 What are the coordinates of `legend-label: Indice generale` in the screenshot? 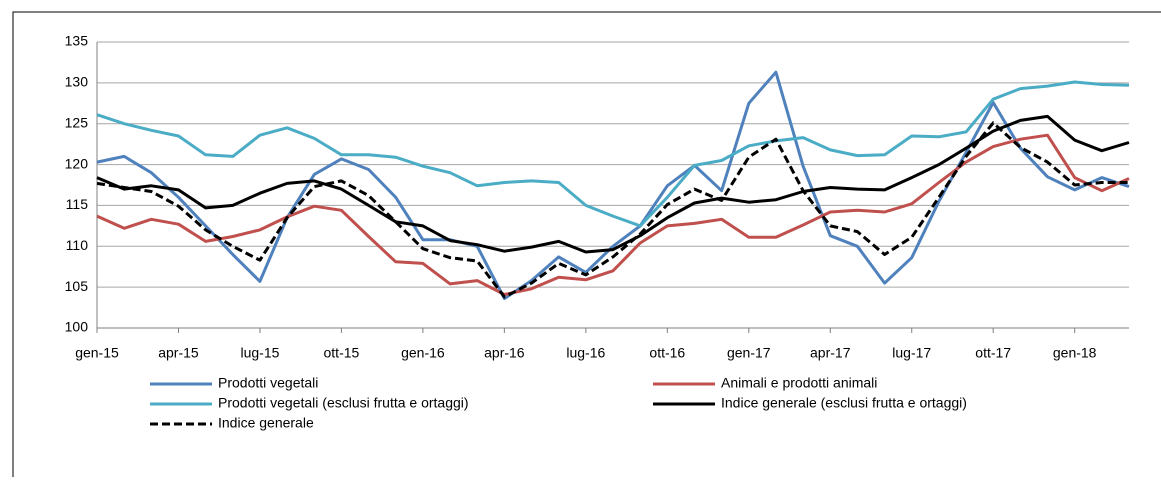 It's located at (266, 423).